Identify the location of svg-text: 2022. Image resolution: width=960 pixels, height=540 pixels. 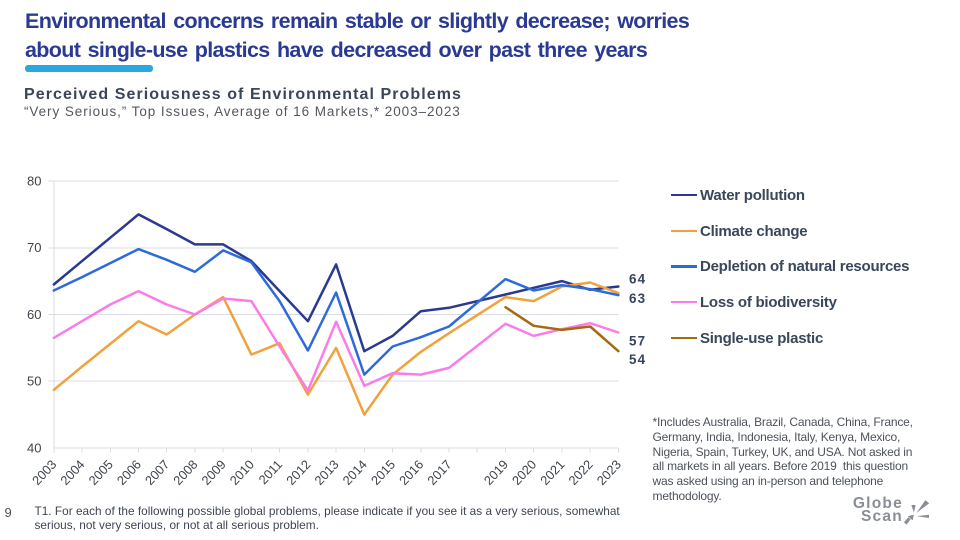
(580, 472).